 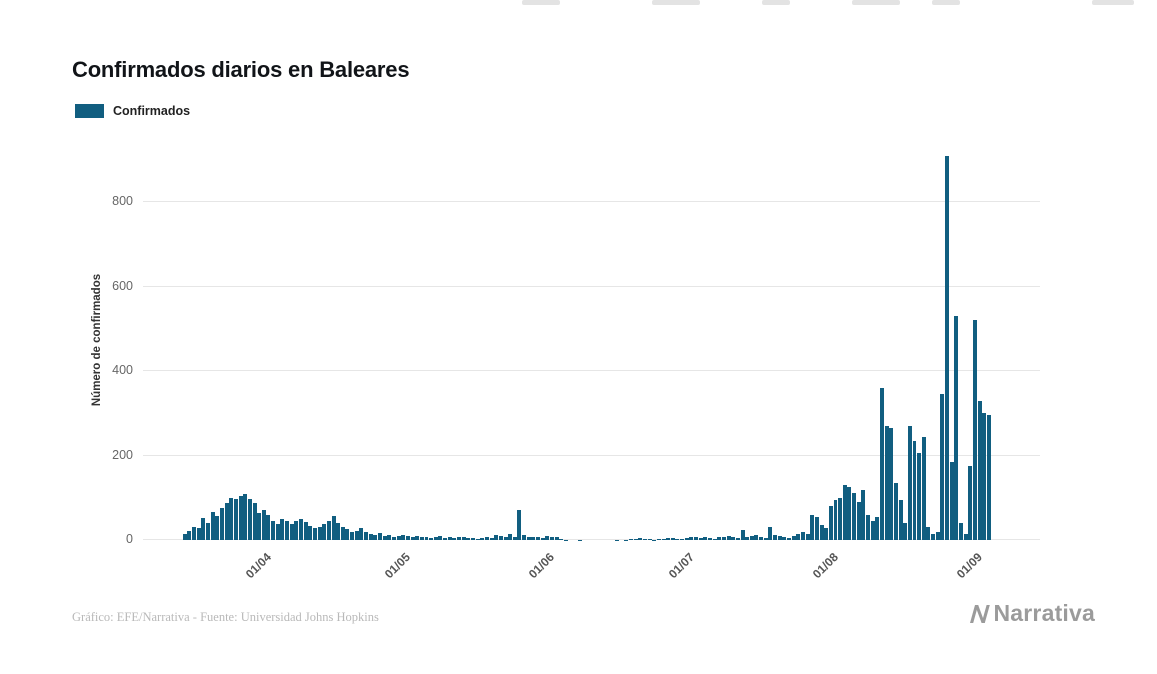 I want to click on legend-item-confirmados: Confirmados, so click(x=132, y=111).